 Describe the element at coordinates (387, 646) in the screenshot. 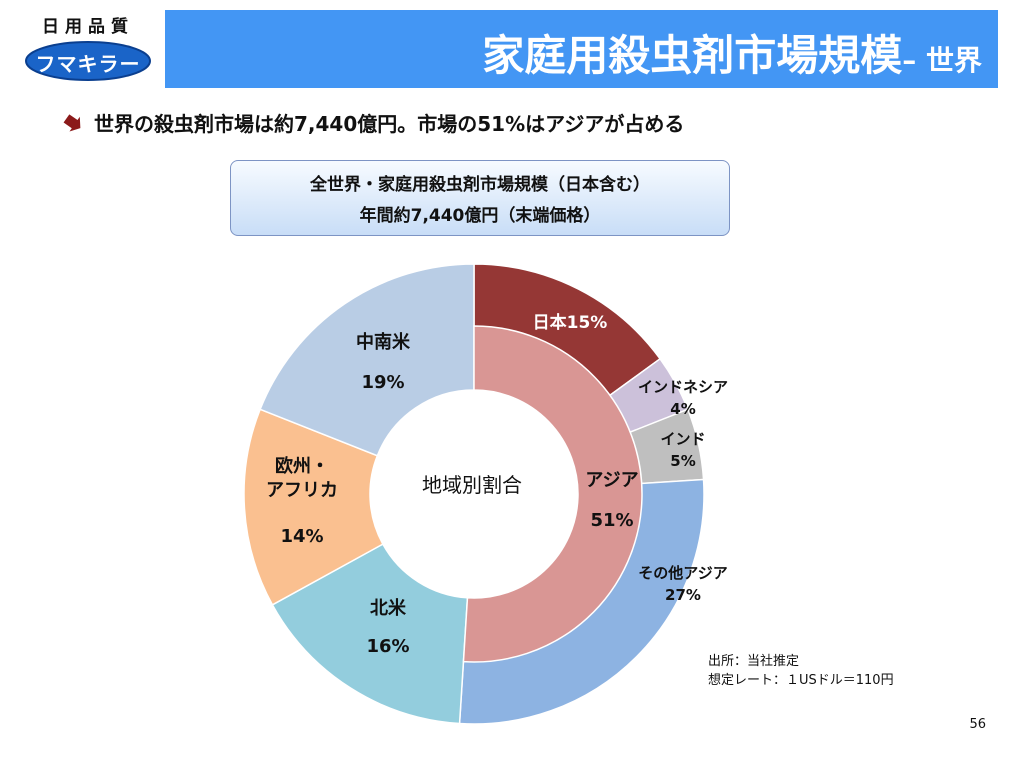

I see `label-north-america-value: 16%` at that location.